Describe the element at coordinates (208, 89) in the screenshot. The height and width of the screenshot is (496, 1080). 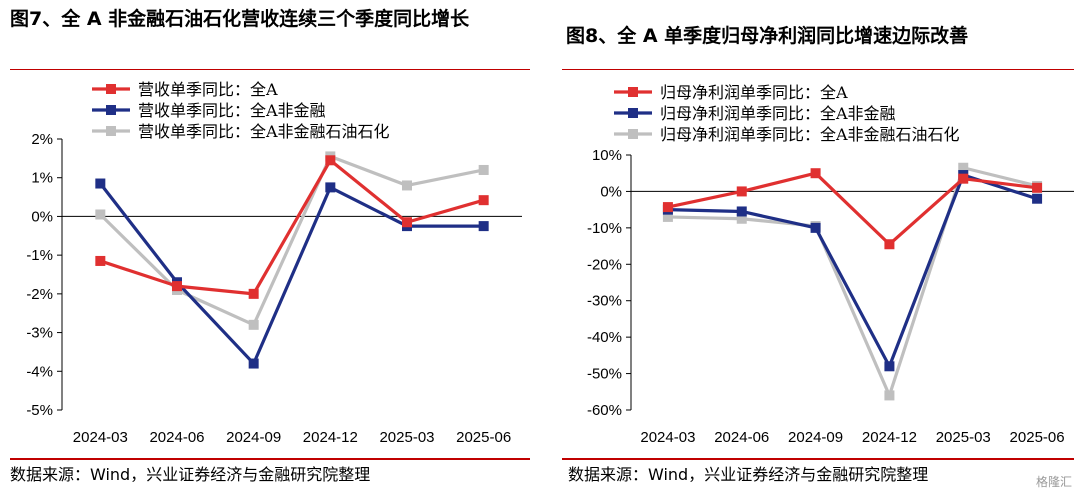
I see `legend-label: 营收单季同比：全A` at that location.